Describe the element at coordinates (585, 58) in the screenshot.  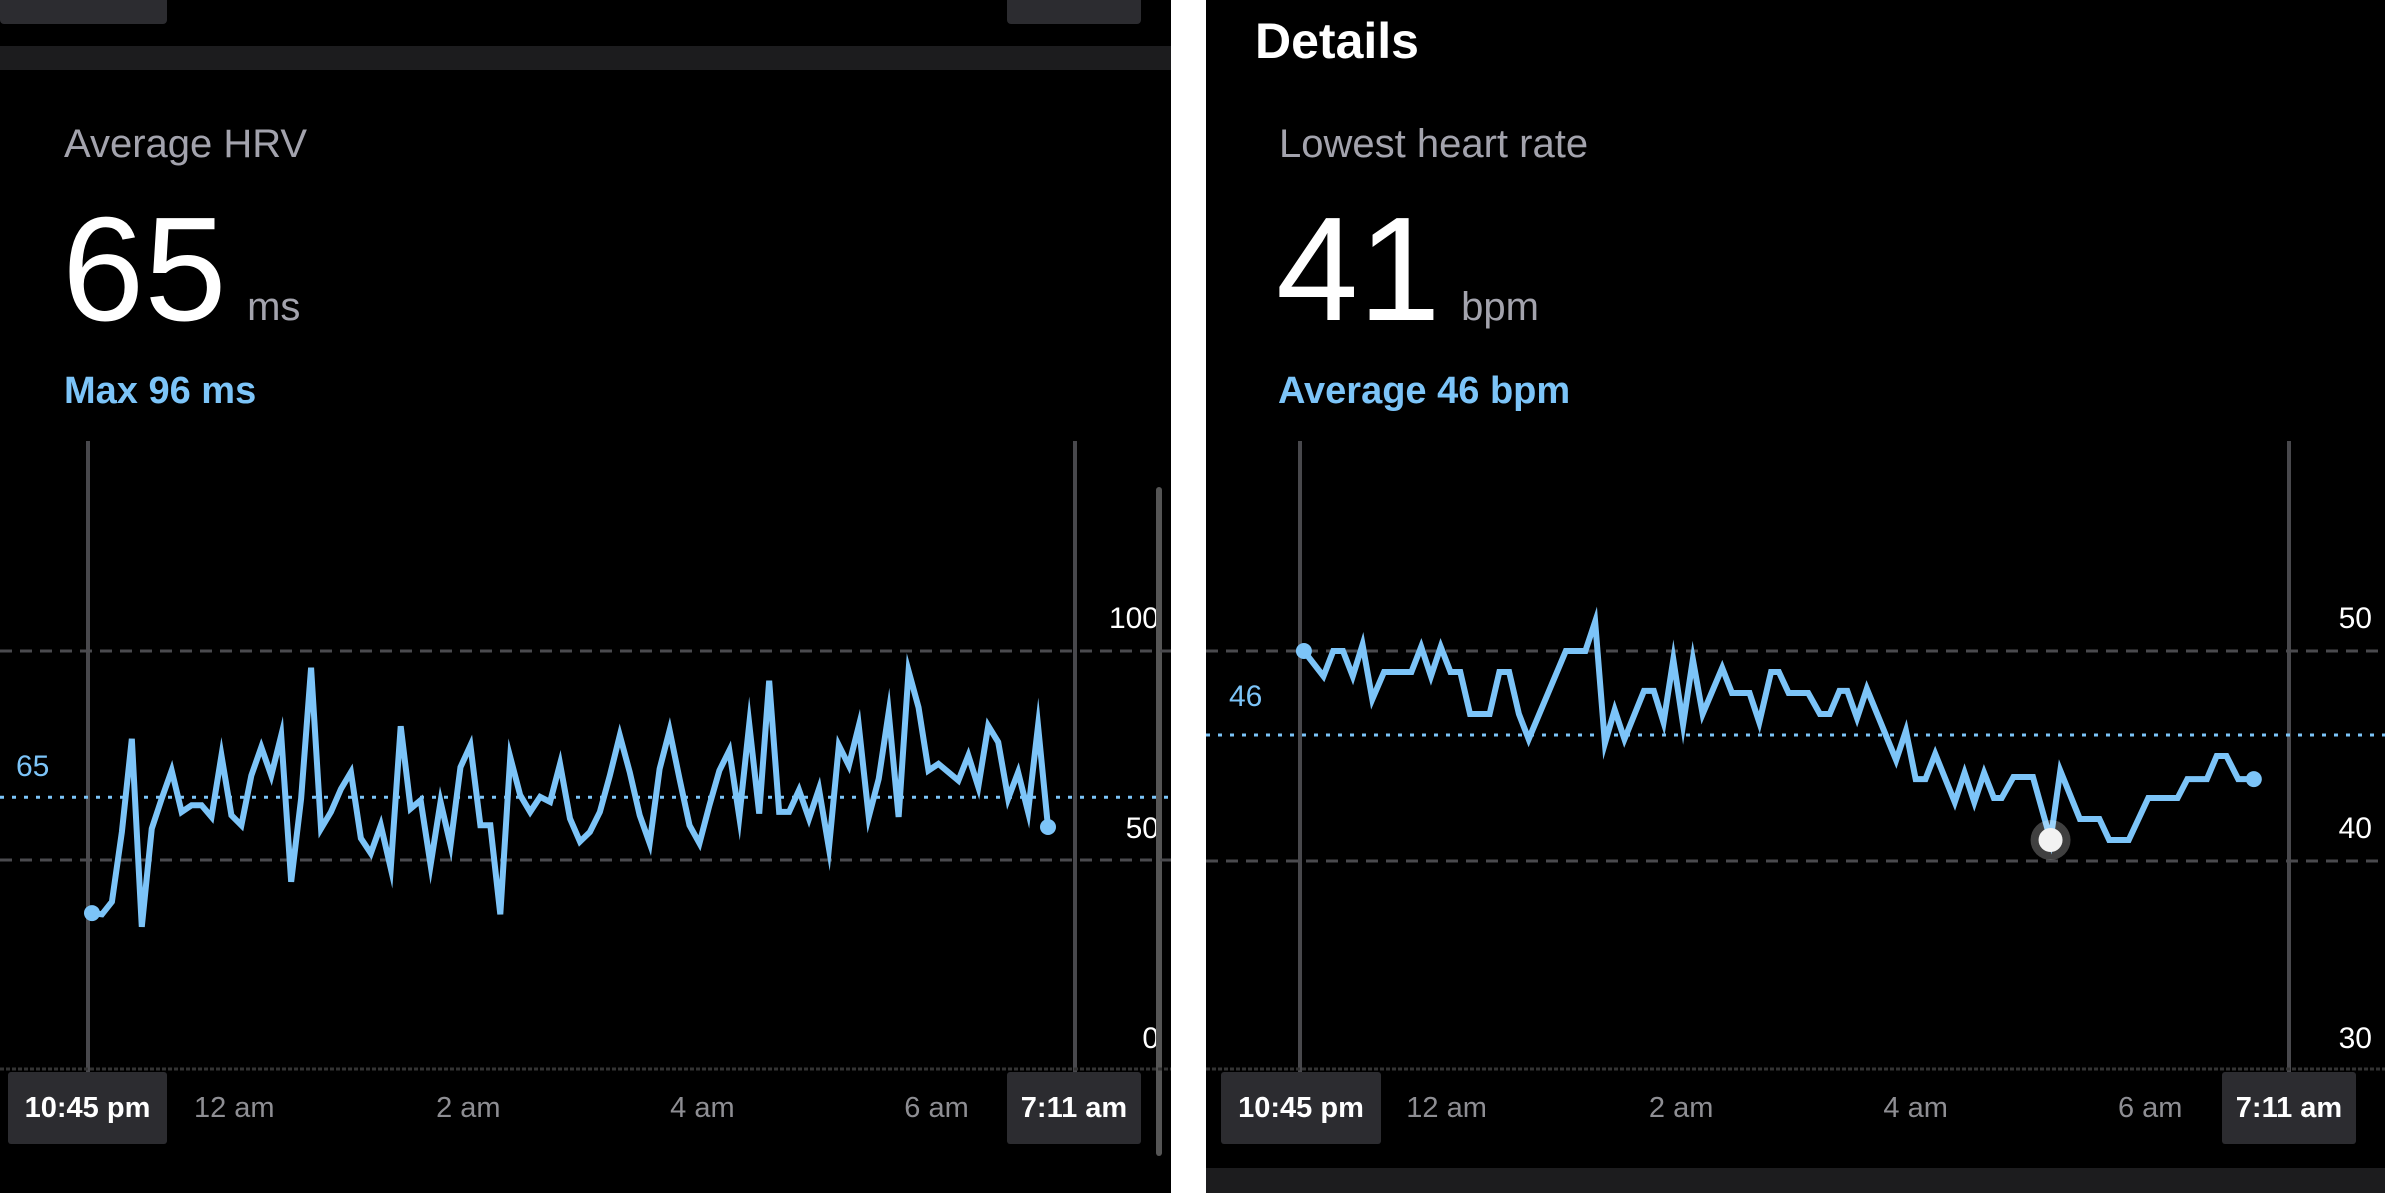
I see `section-divider` at that location.